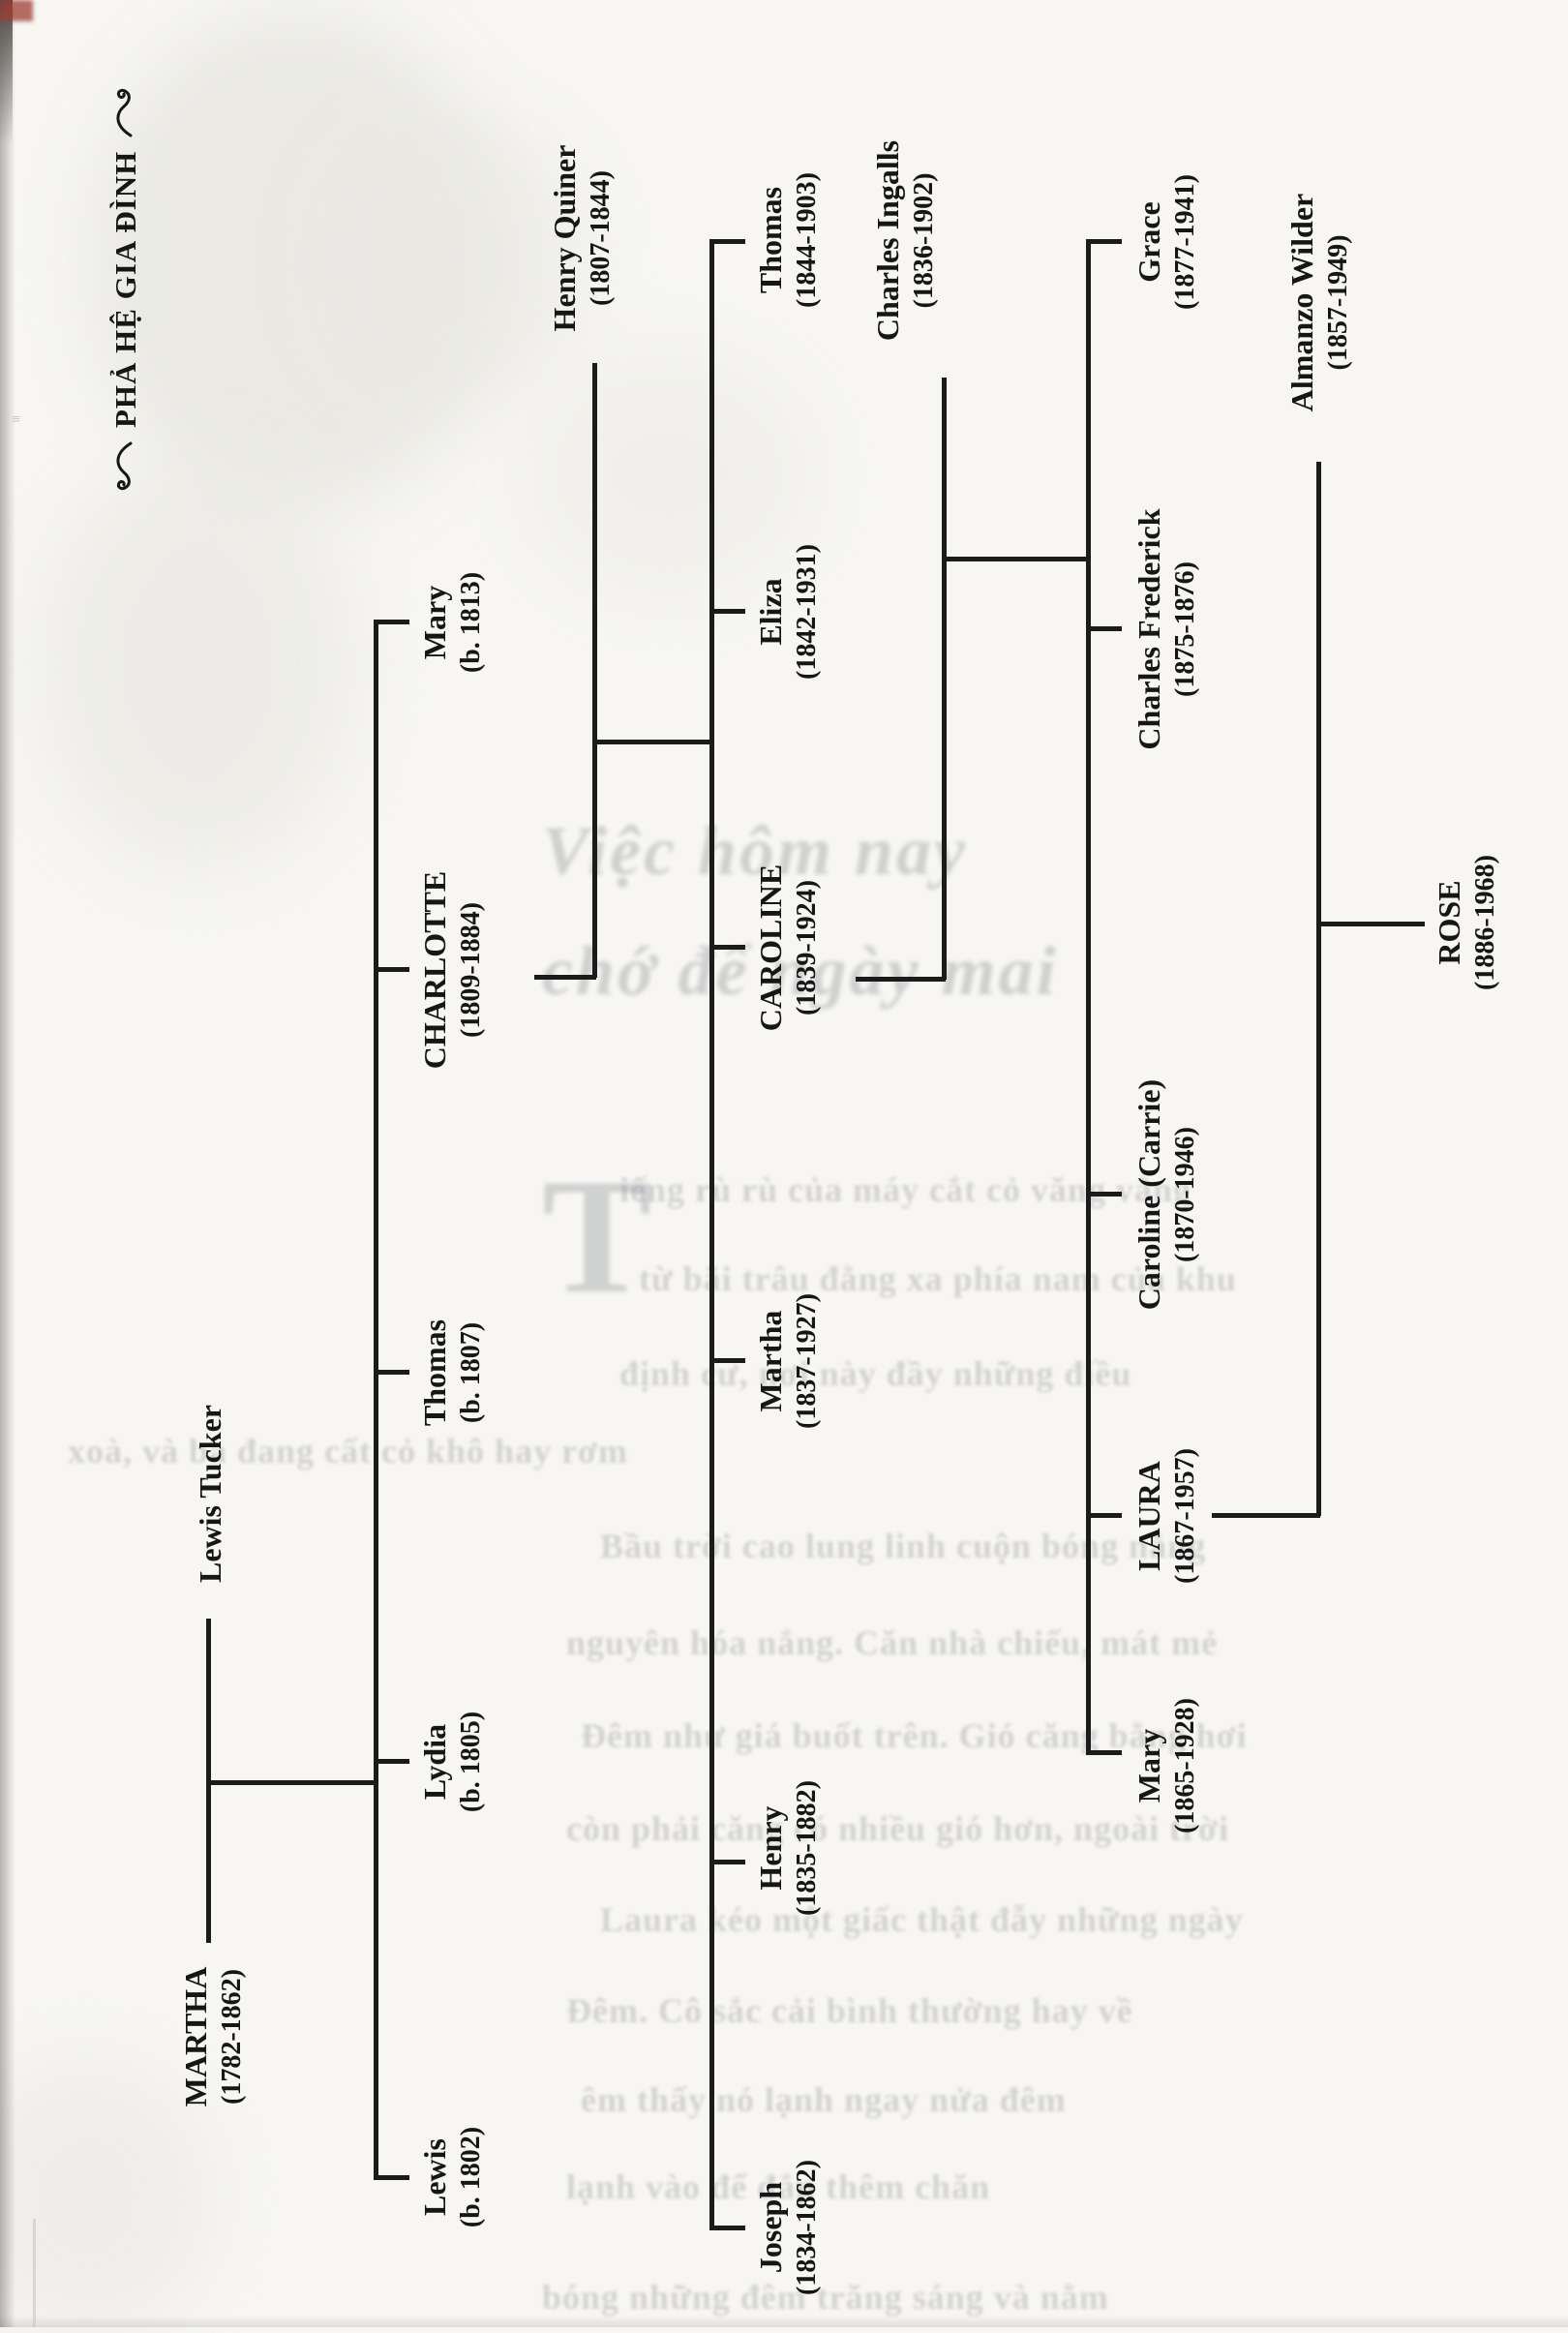 This screenshot has width=1568, height=2333. Describe the element at coordinates (1167, 1516) in the screenshot. I see `person-laura: LAURA (1867-1957)` at that location.